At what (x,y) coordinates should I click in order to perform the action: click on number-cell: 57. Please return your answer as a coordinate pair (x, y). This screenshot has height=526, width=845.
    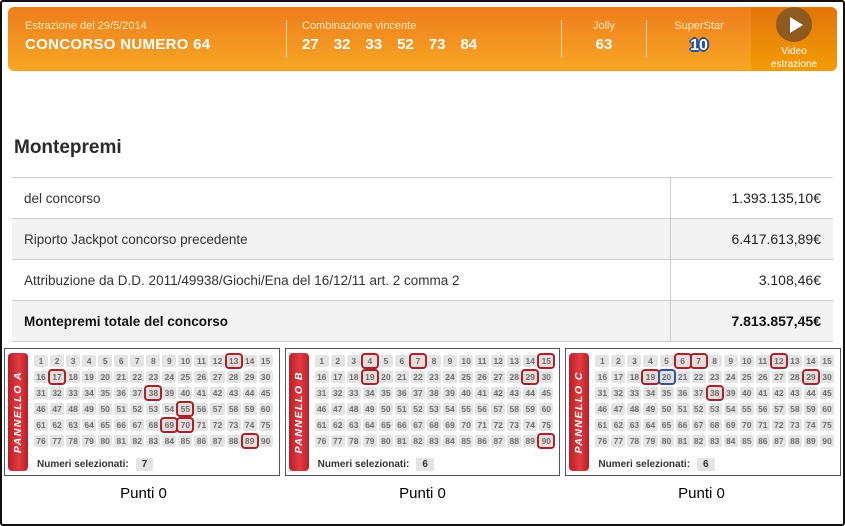
    Looking at the image, I should click on (778, 409).